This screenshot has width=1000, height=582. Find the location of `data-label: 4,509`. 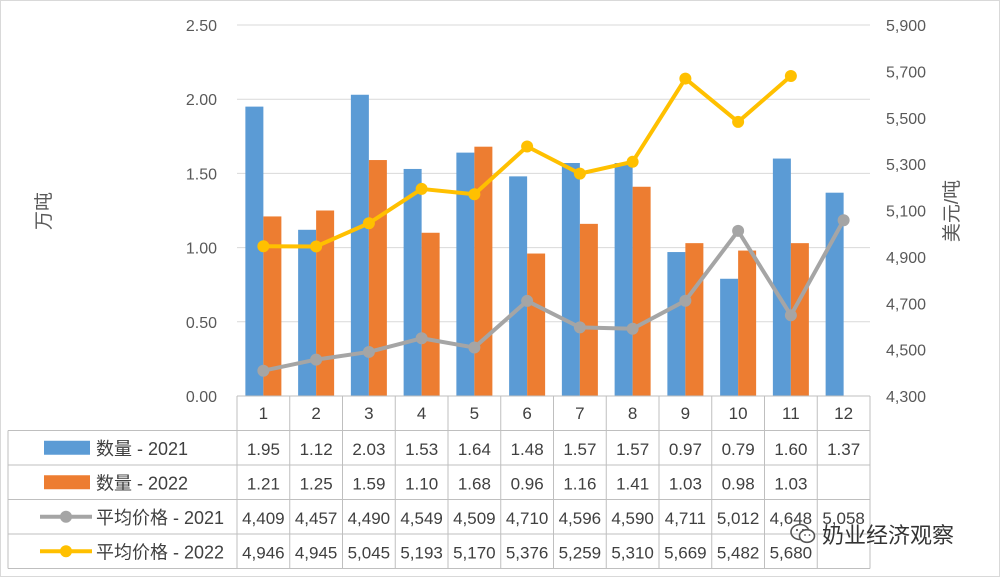

data-label: 4,509 is located at coordinates (474, 518).